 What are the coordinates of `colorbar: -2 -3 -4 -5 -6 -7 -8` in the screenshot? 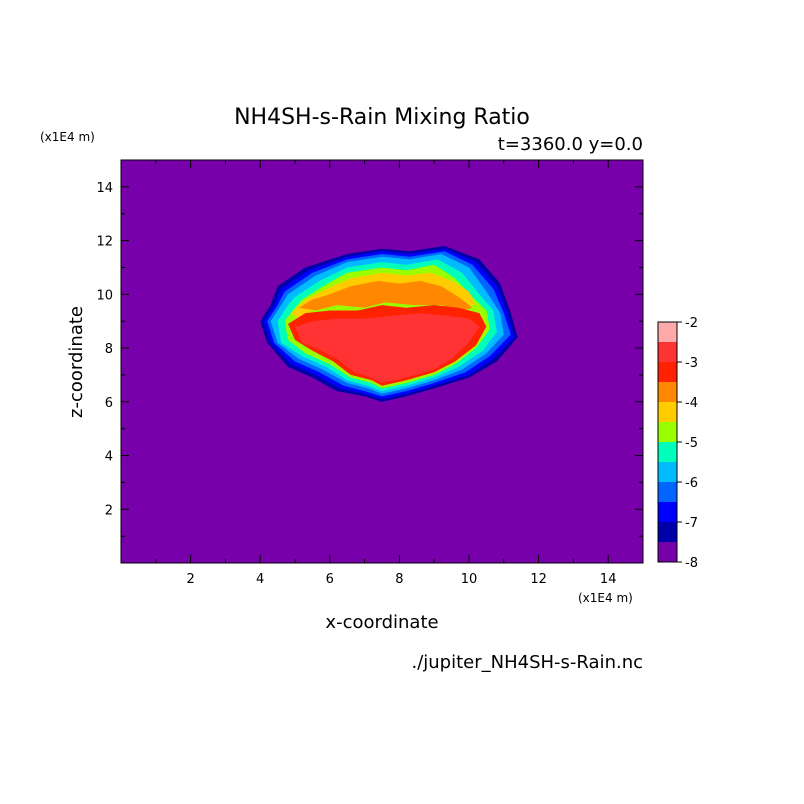 It's located at (677, 443).